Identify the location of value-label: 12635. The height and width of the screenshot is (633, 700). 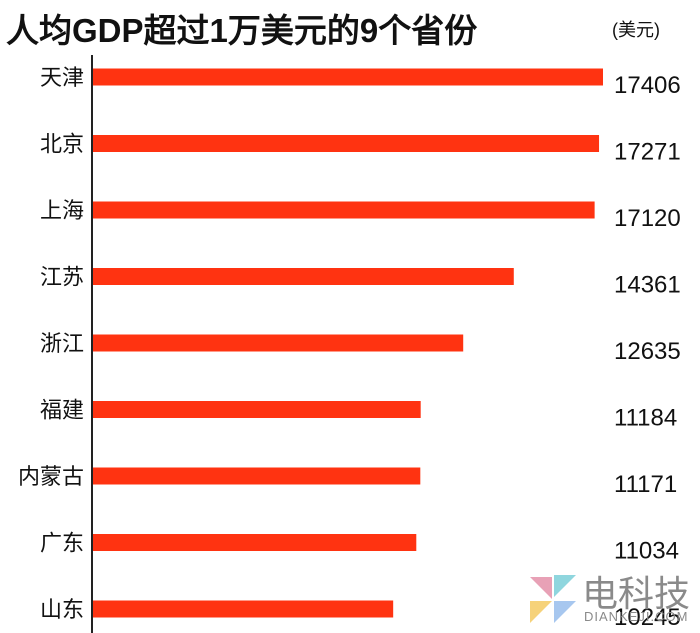
(647, 351).